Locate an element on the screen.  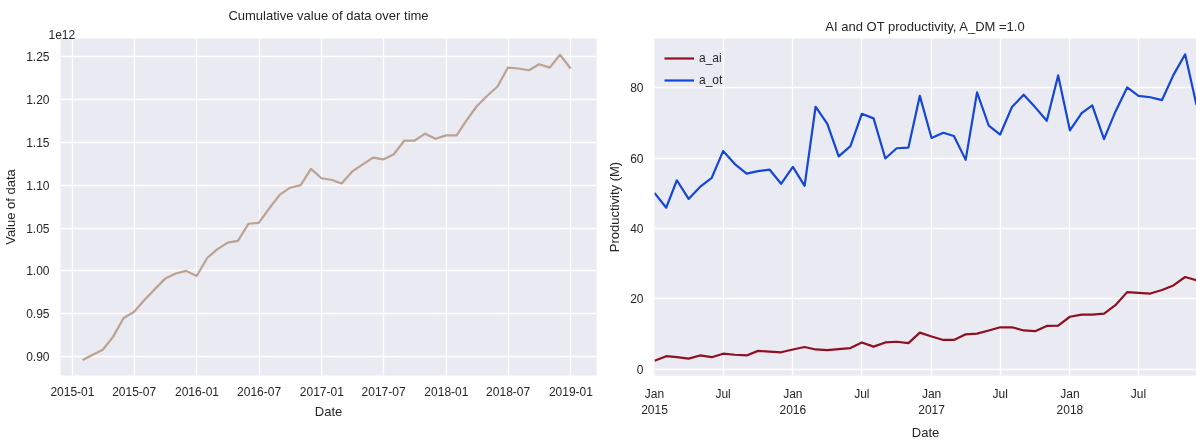
y-tick-label: 60 is located at coordinates (637, 158).